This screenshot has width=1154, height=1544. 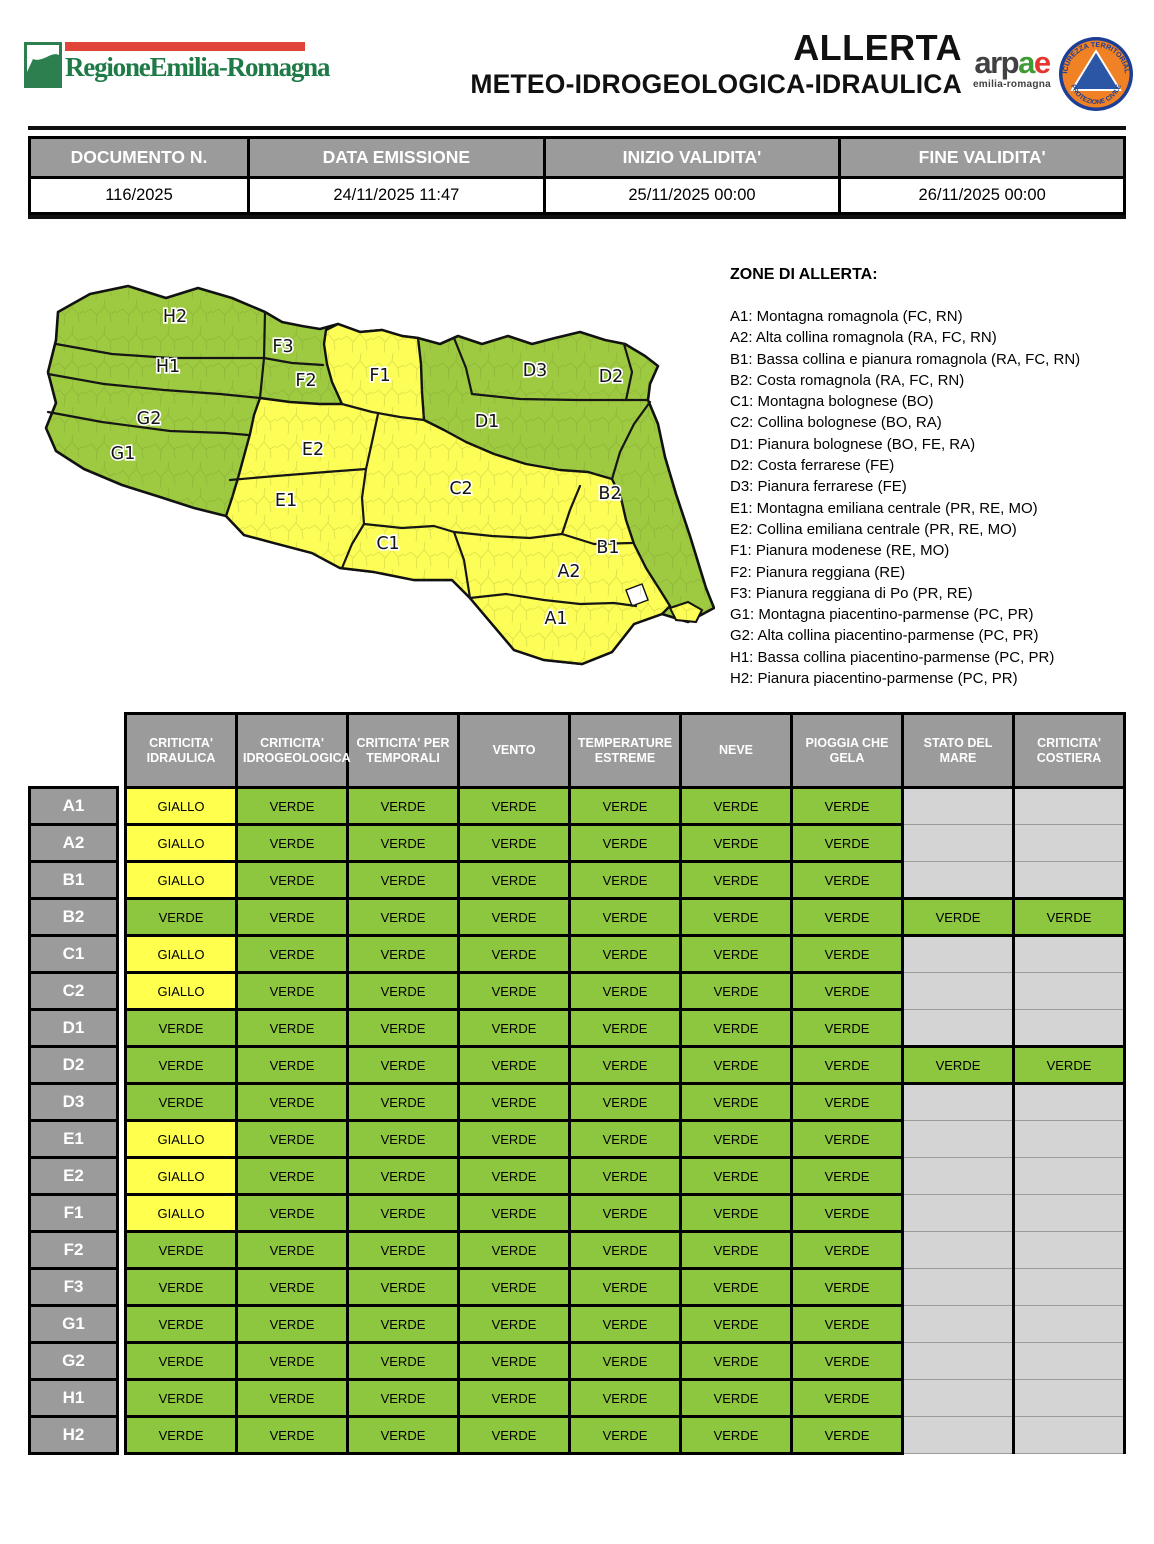 I want to click on regione-logo-text-block: RegioneEmilia-Romagna, so click(x=197, y=62).